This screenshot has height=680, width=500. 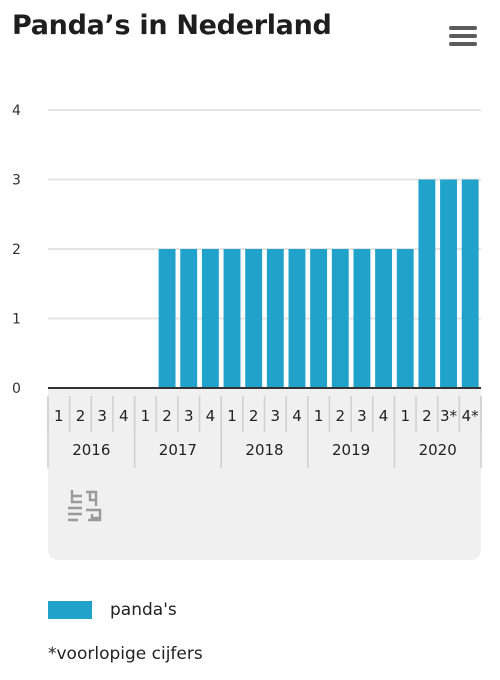 I want to click on footnote: *voorlopige cijfers, so click(x=125, y=654).